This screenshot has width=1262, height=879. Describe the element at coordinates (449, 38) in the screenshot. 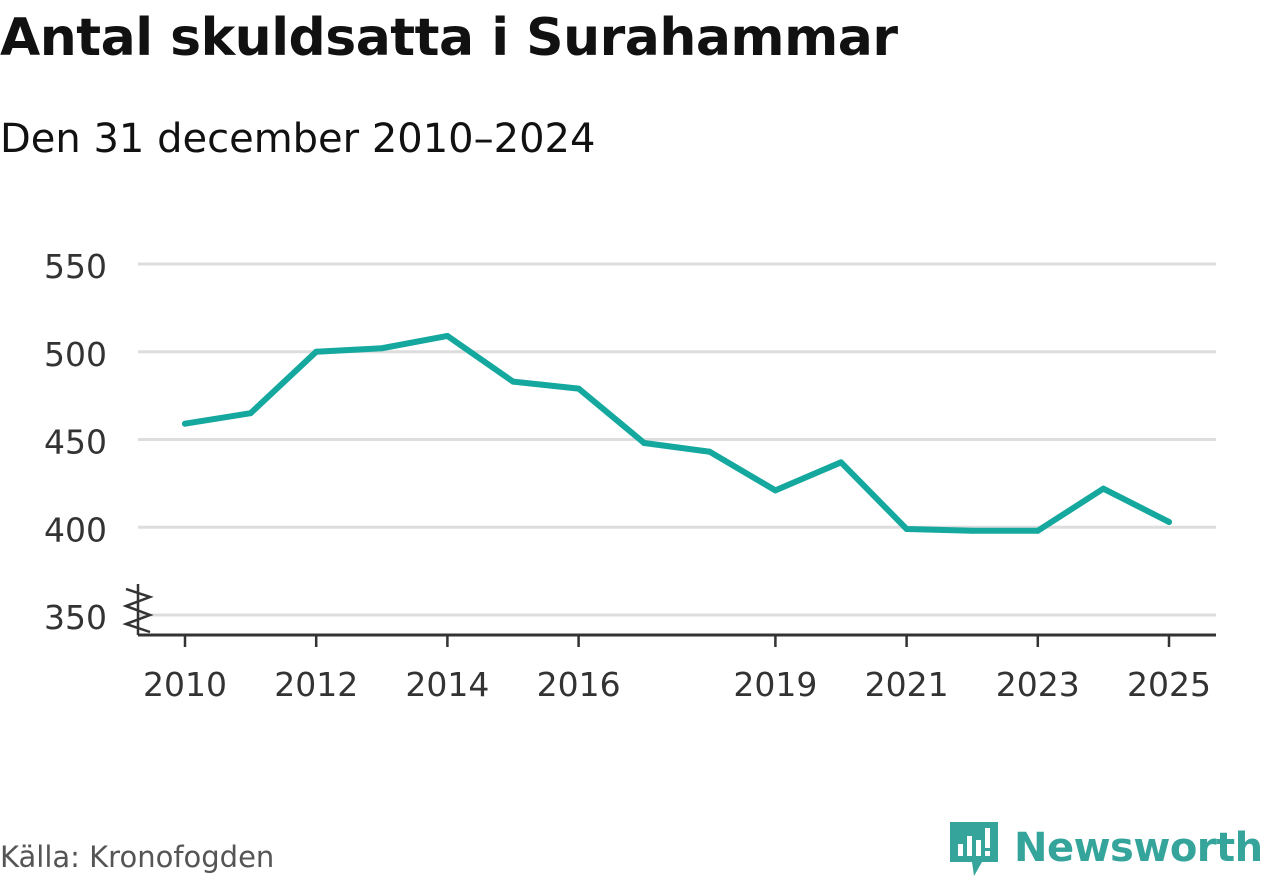

I see `chart-title: Antal skuldsatta i Surahammar` at that location.